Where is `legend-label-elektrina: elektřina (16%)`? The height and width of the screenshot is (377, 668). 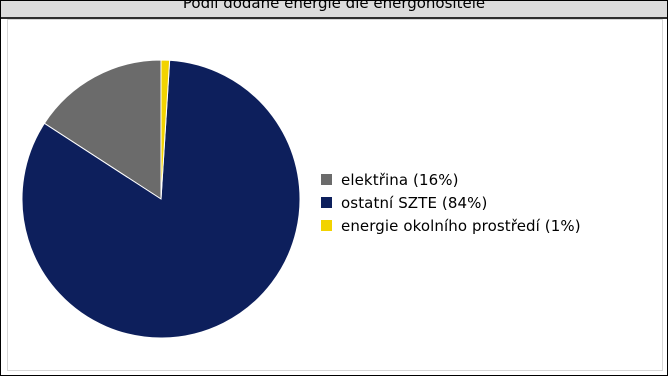 legend-label-elektrina: elektřina (16%) is located at coordinates (400, 179).